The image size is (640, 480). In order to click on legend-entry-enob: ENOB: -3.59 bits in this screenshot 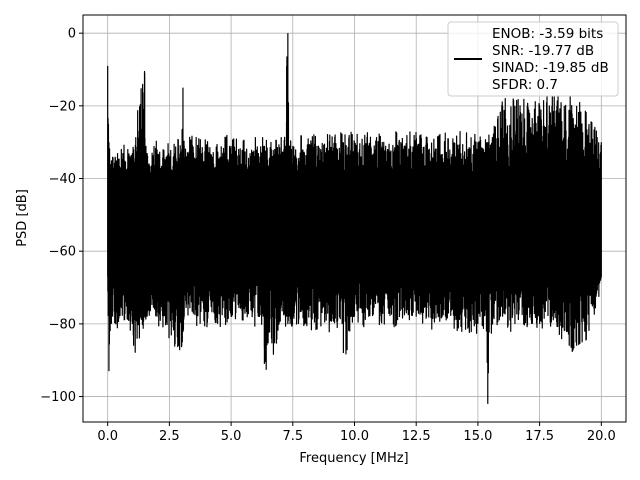, I will do `click(547, 34)`.